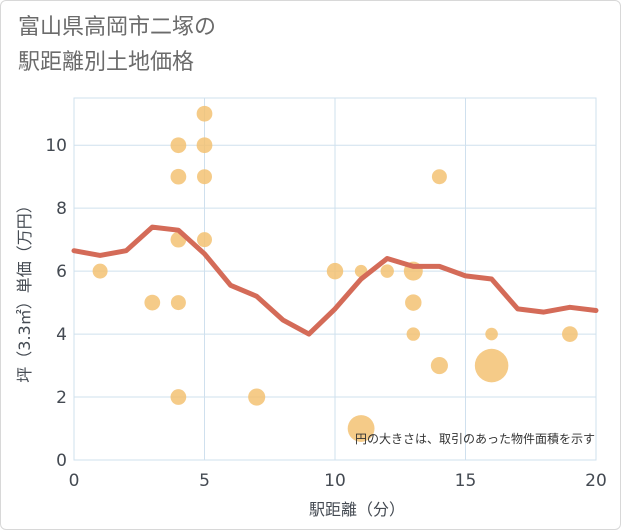 The width and height of the screenshot is (621, 530). Describe the element at coordinates (74, 481) in the screenshot. I see `x-tick-label: 0` at that location.